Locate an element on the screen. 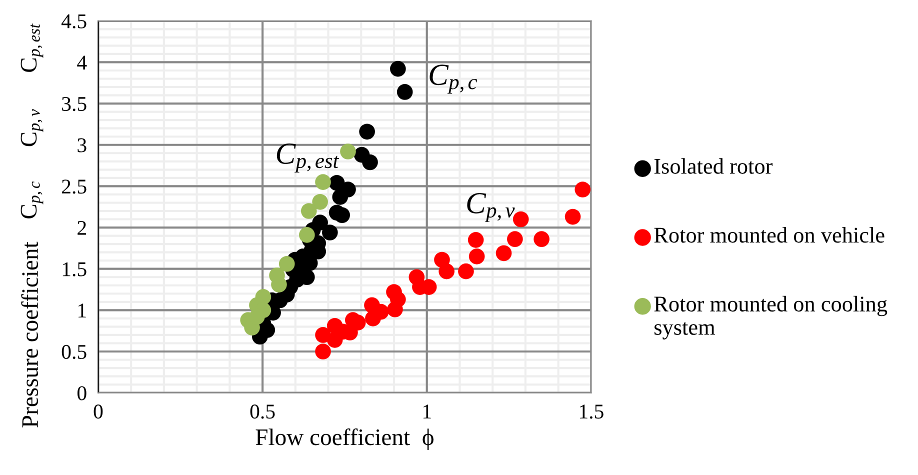  annotation: C$_{p,c}$ is located at coordinates (454, 79).